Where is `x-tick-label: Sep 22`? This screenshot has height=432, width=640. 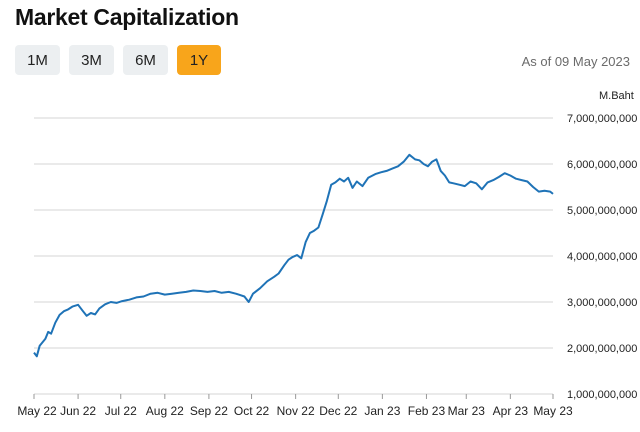
x-tick-label: Sep 22 is located at coordinates (209, 411).